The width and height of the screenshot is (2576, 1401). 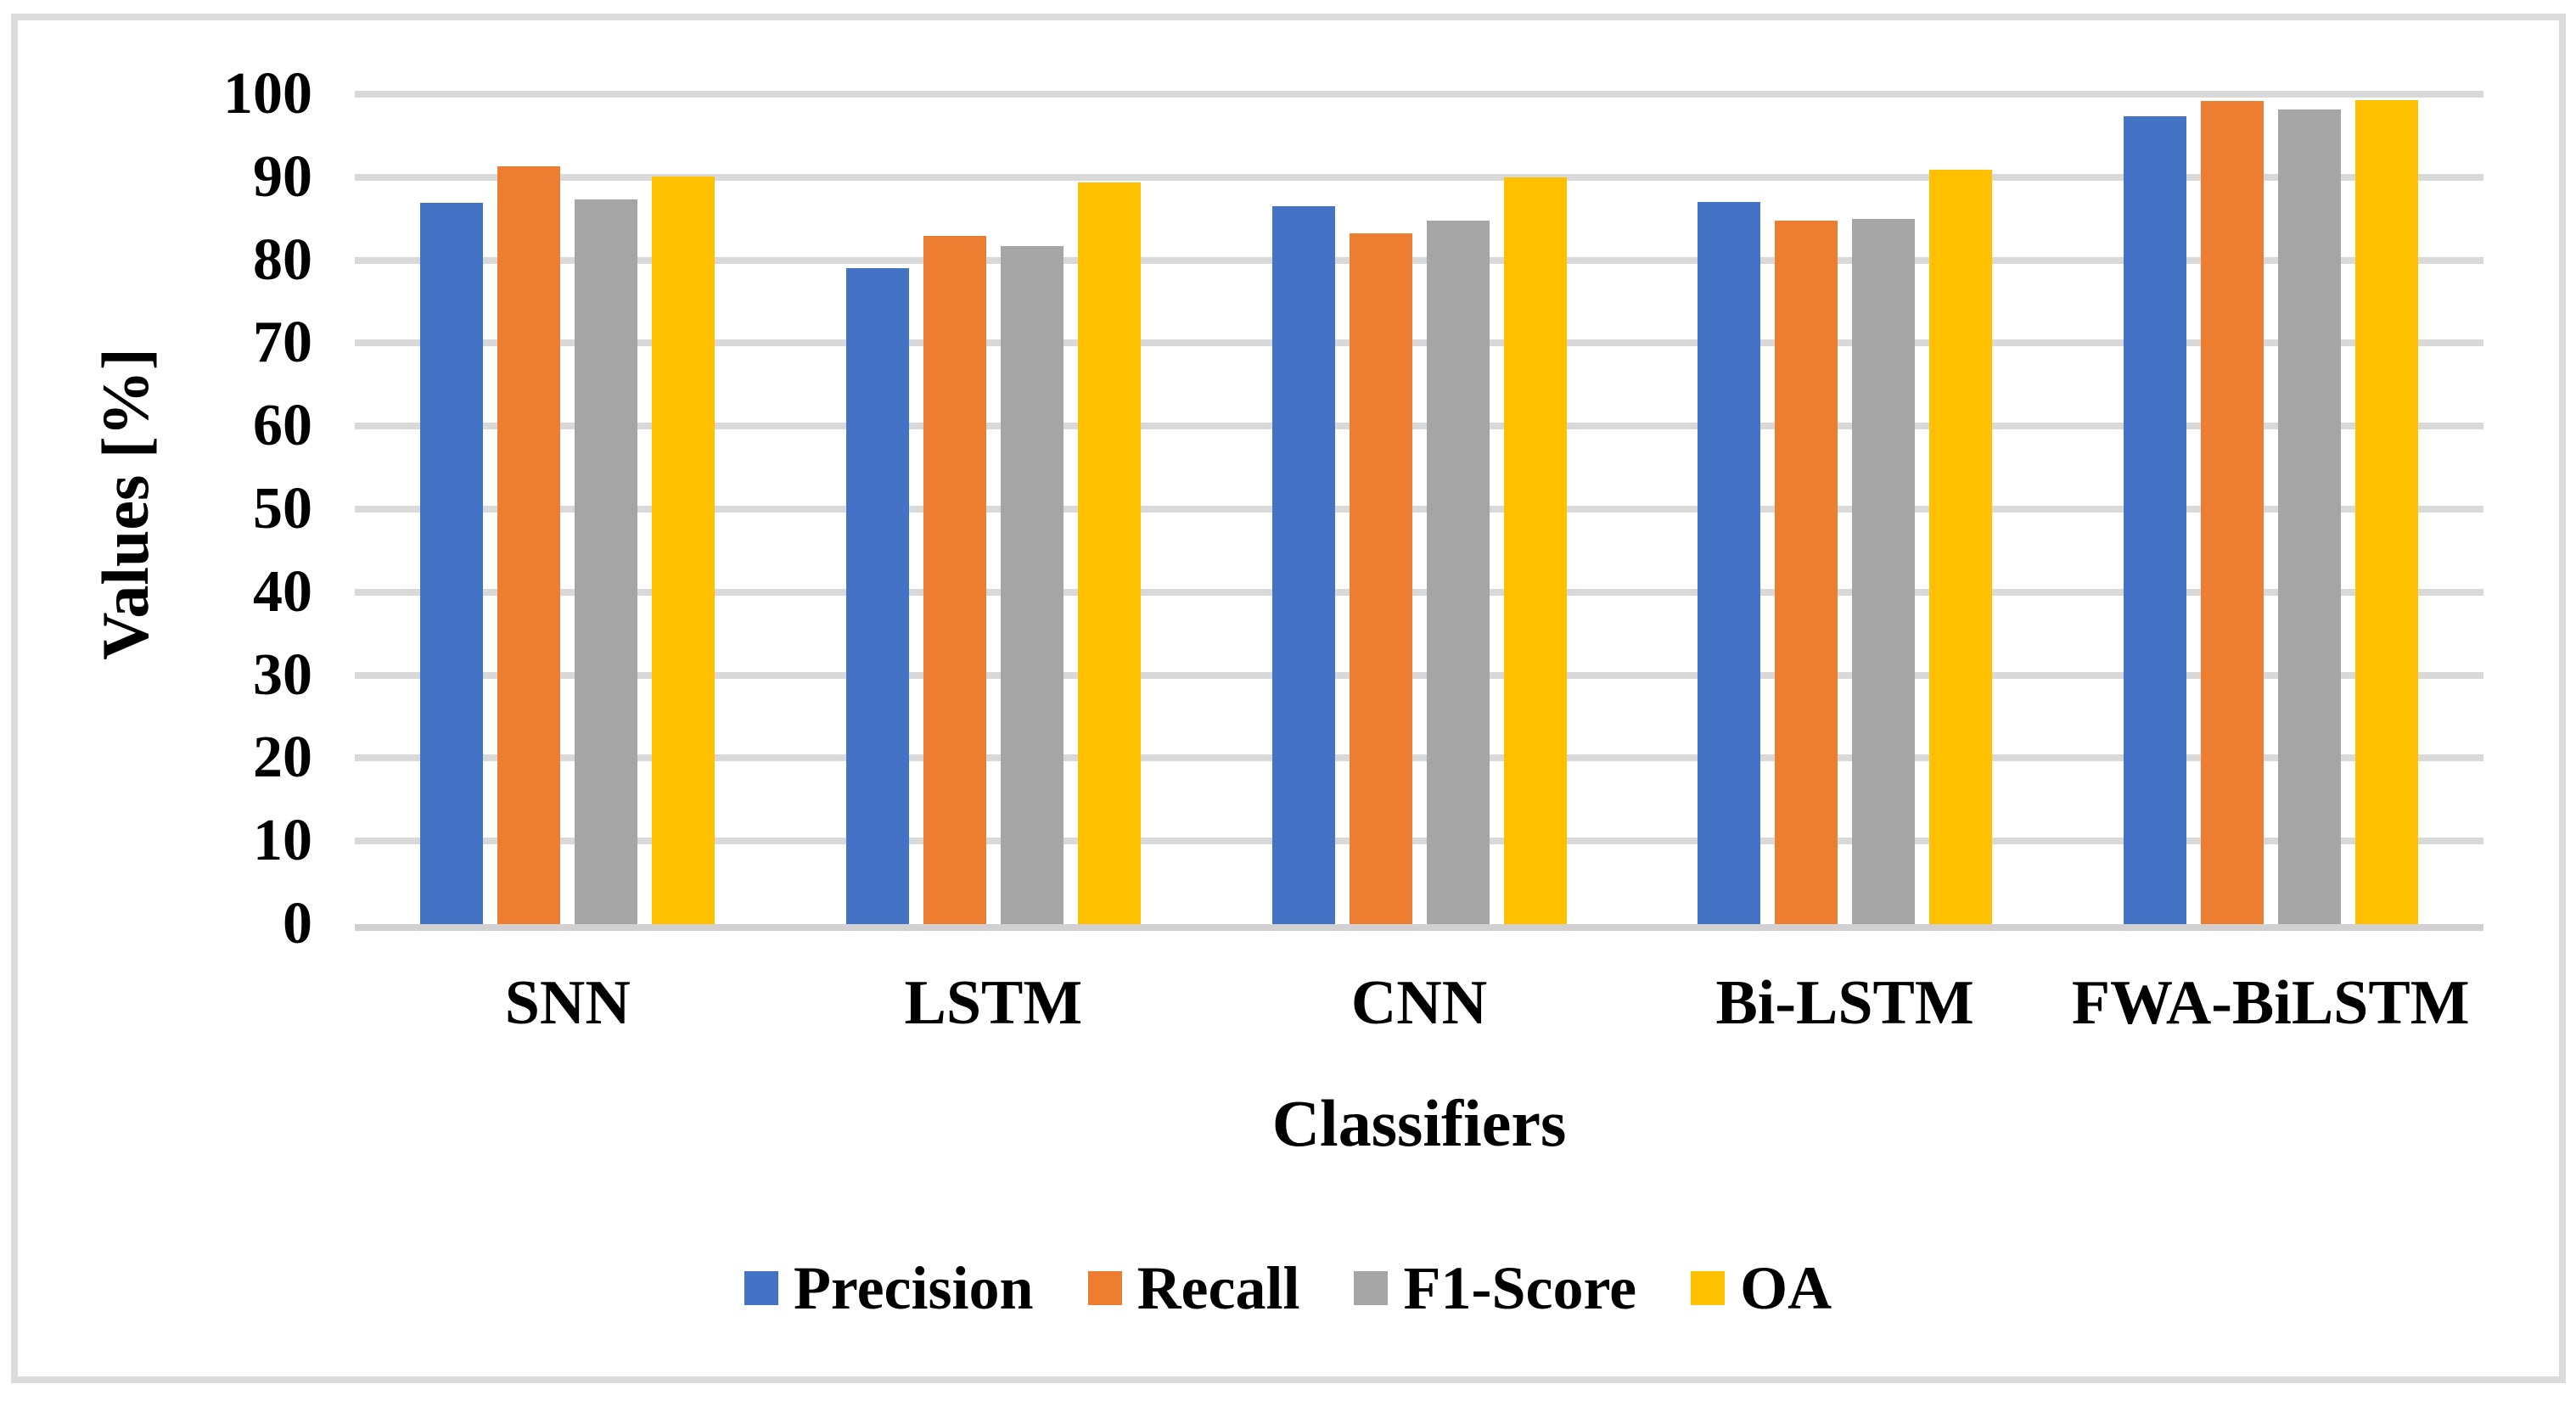 What do you see at coordinates (567, 1003) in the screenshot?
I see `x-tick-label-snn: SNN` at bounding box center [567, 1003].